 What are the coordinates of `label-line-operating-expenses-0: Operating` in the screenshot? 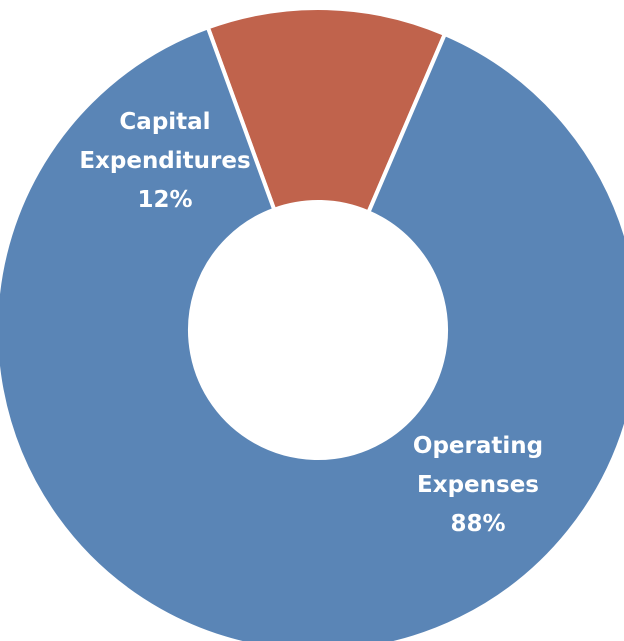 It's located at (478, 446).